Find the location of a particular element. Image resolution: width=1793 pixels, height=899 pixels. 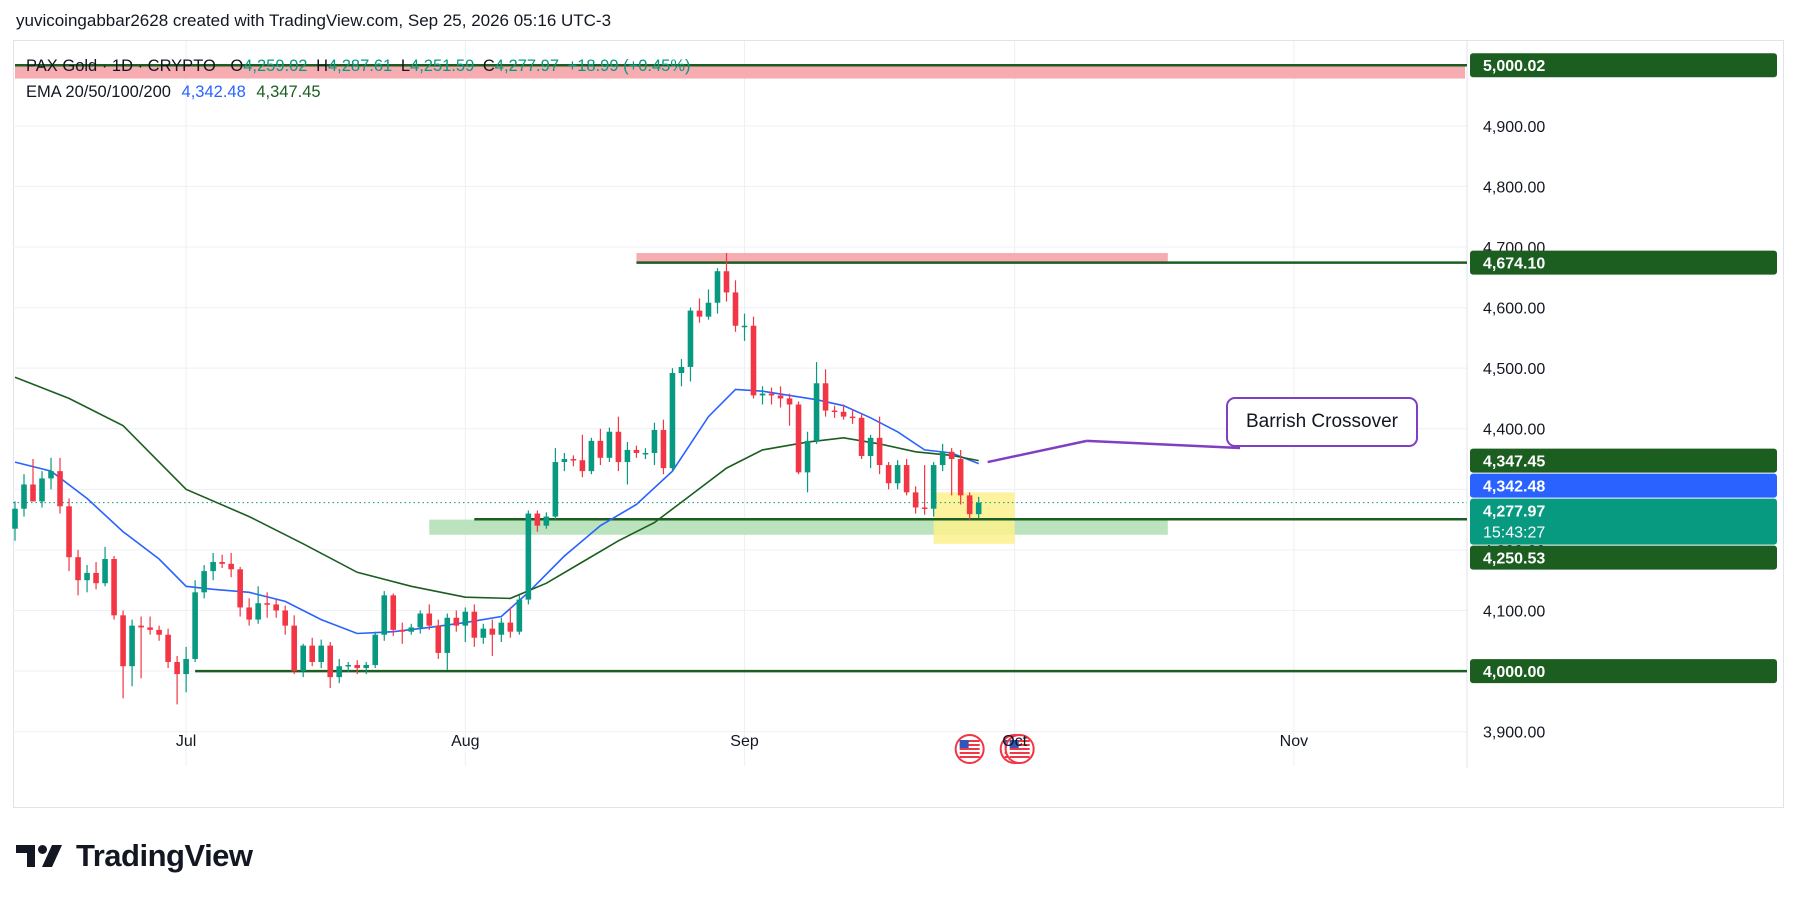

branding: TradingView is located at coordinates (134, 856).